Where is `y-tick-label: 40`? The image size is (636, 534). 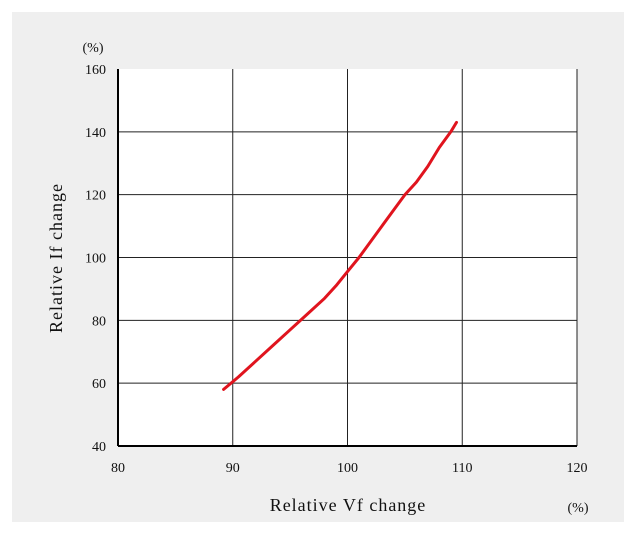
y-tick-label: 40 is located at coordinates (99, 447).